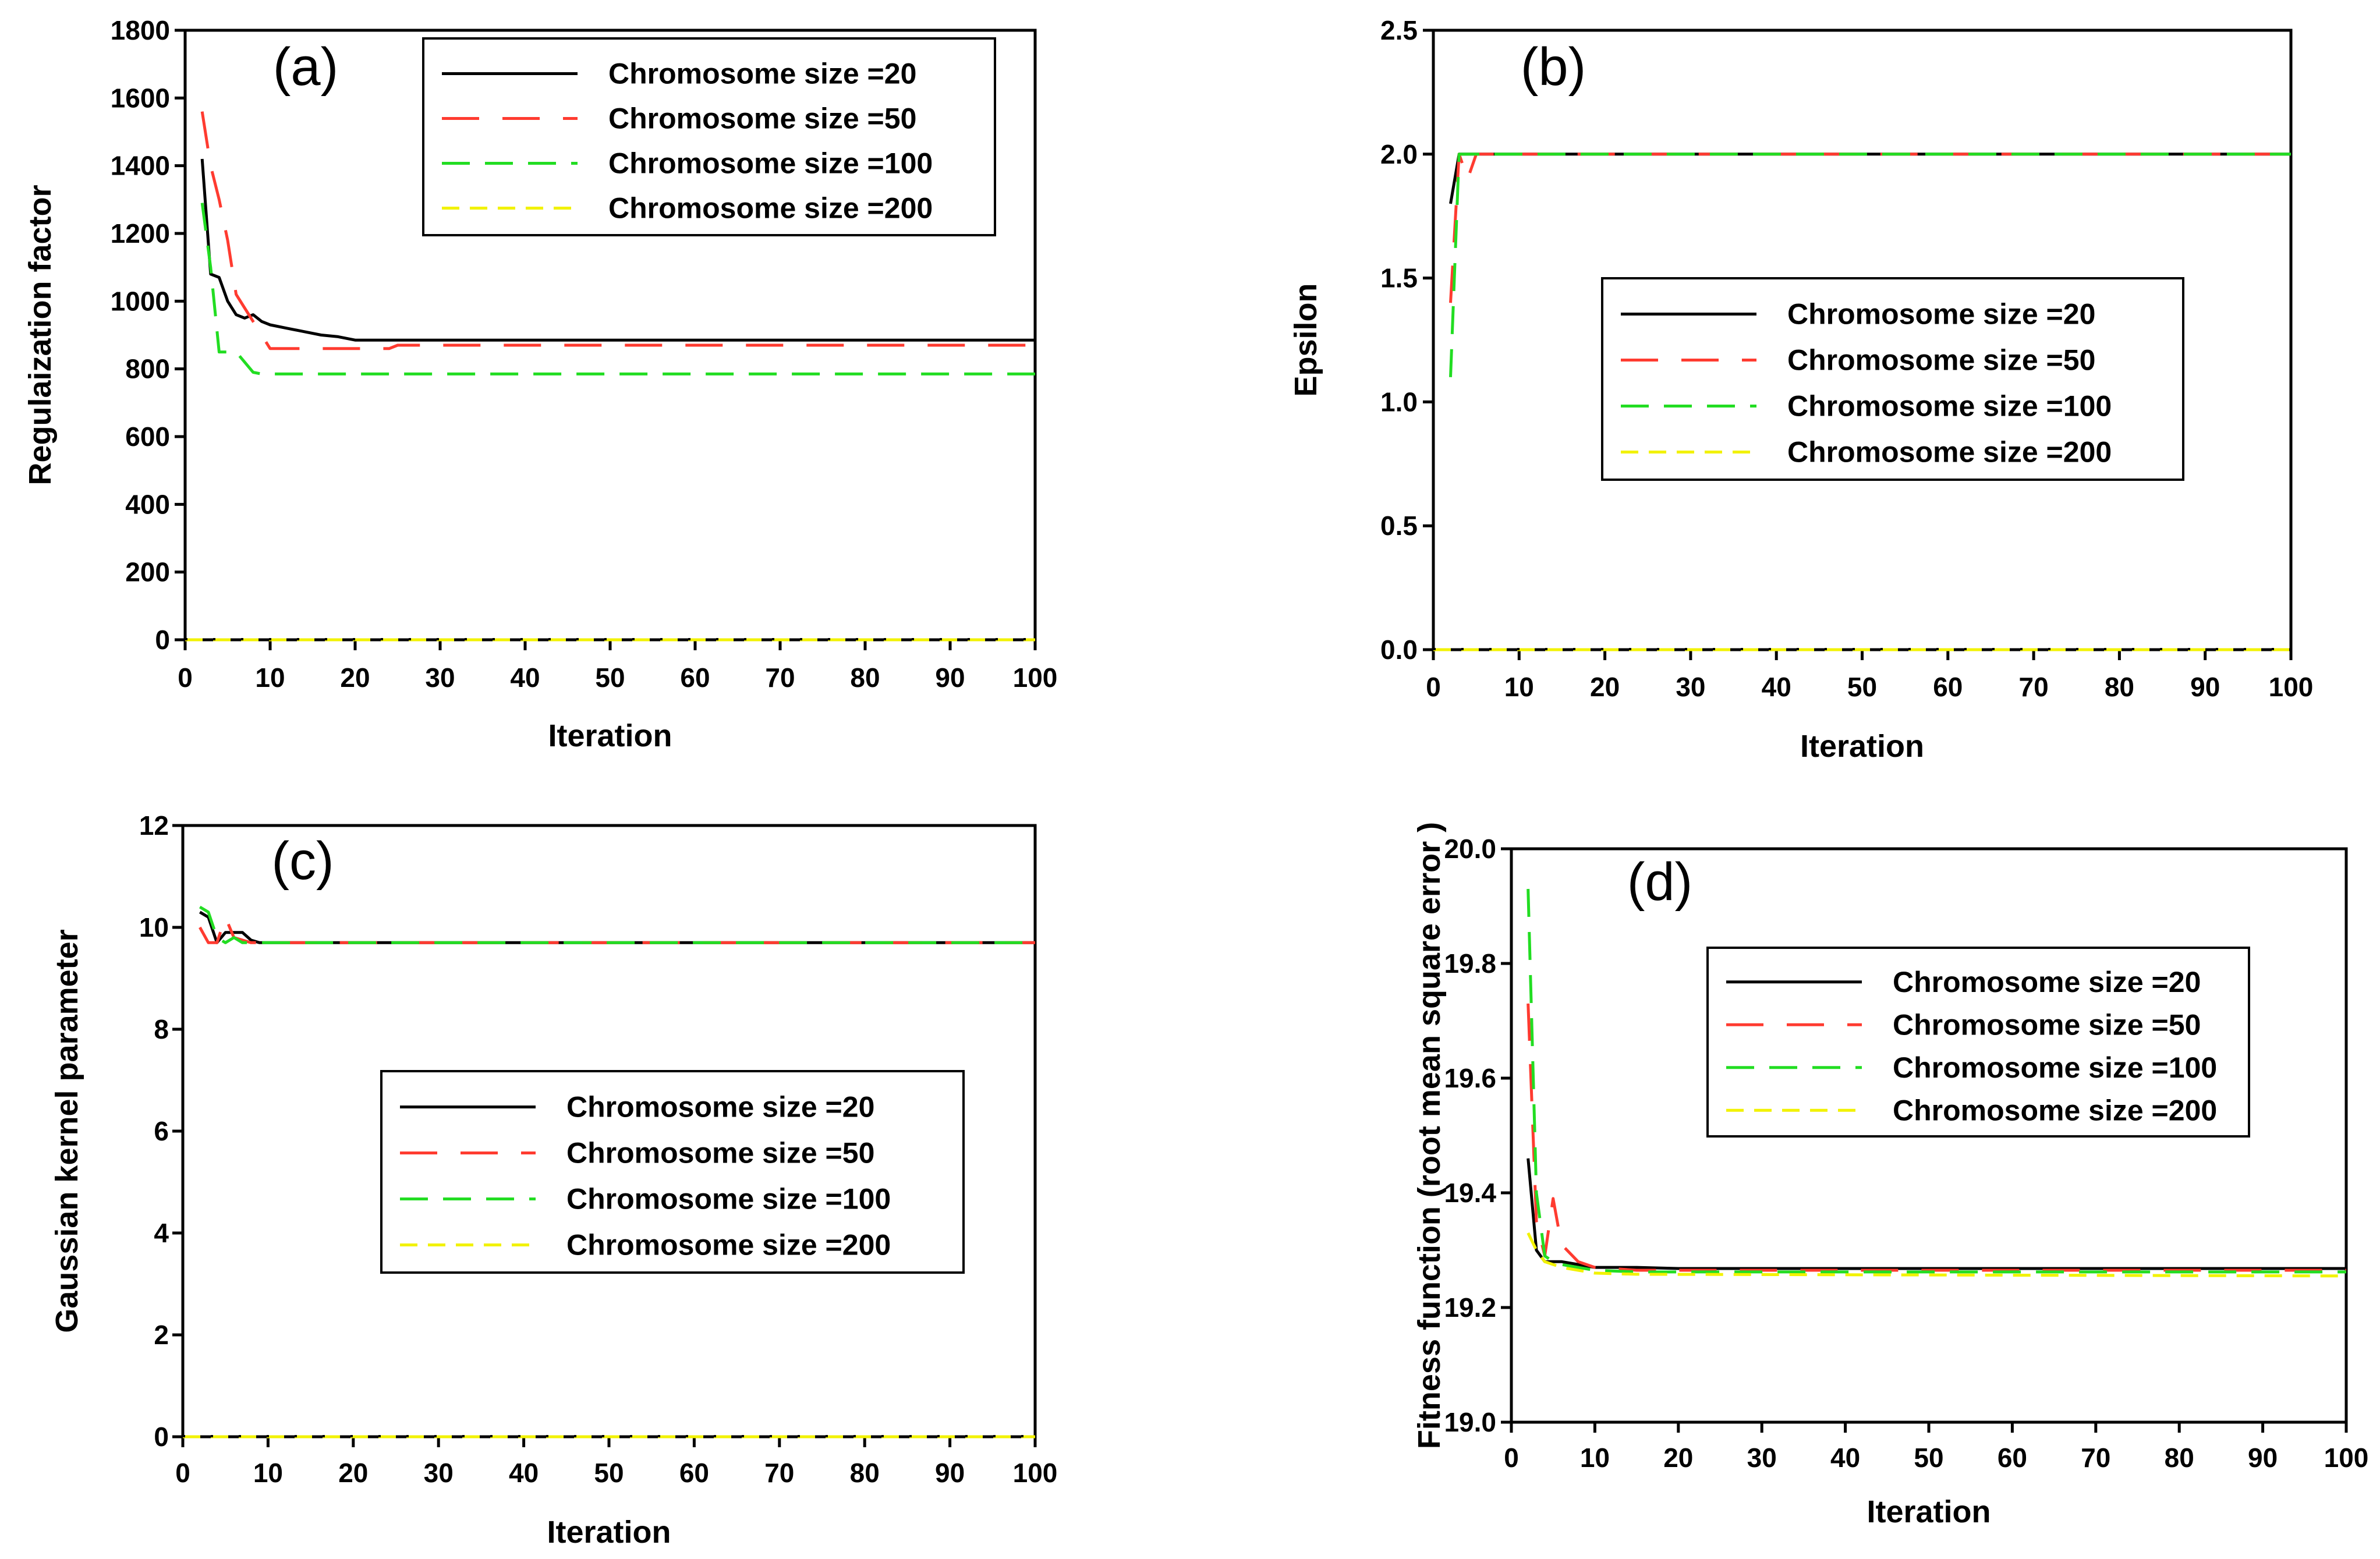 The height and width of the screenshot is (1559, 2380). What do you see at coordinates (1399, 402) in the screenshot?
I see `y-tick-label: 1.0` at bounding box center [1399, 402].